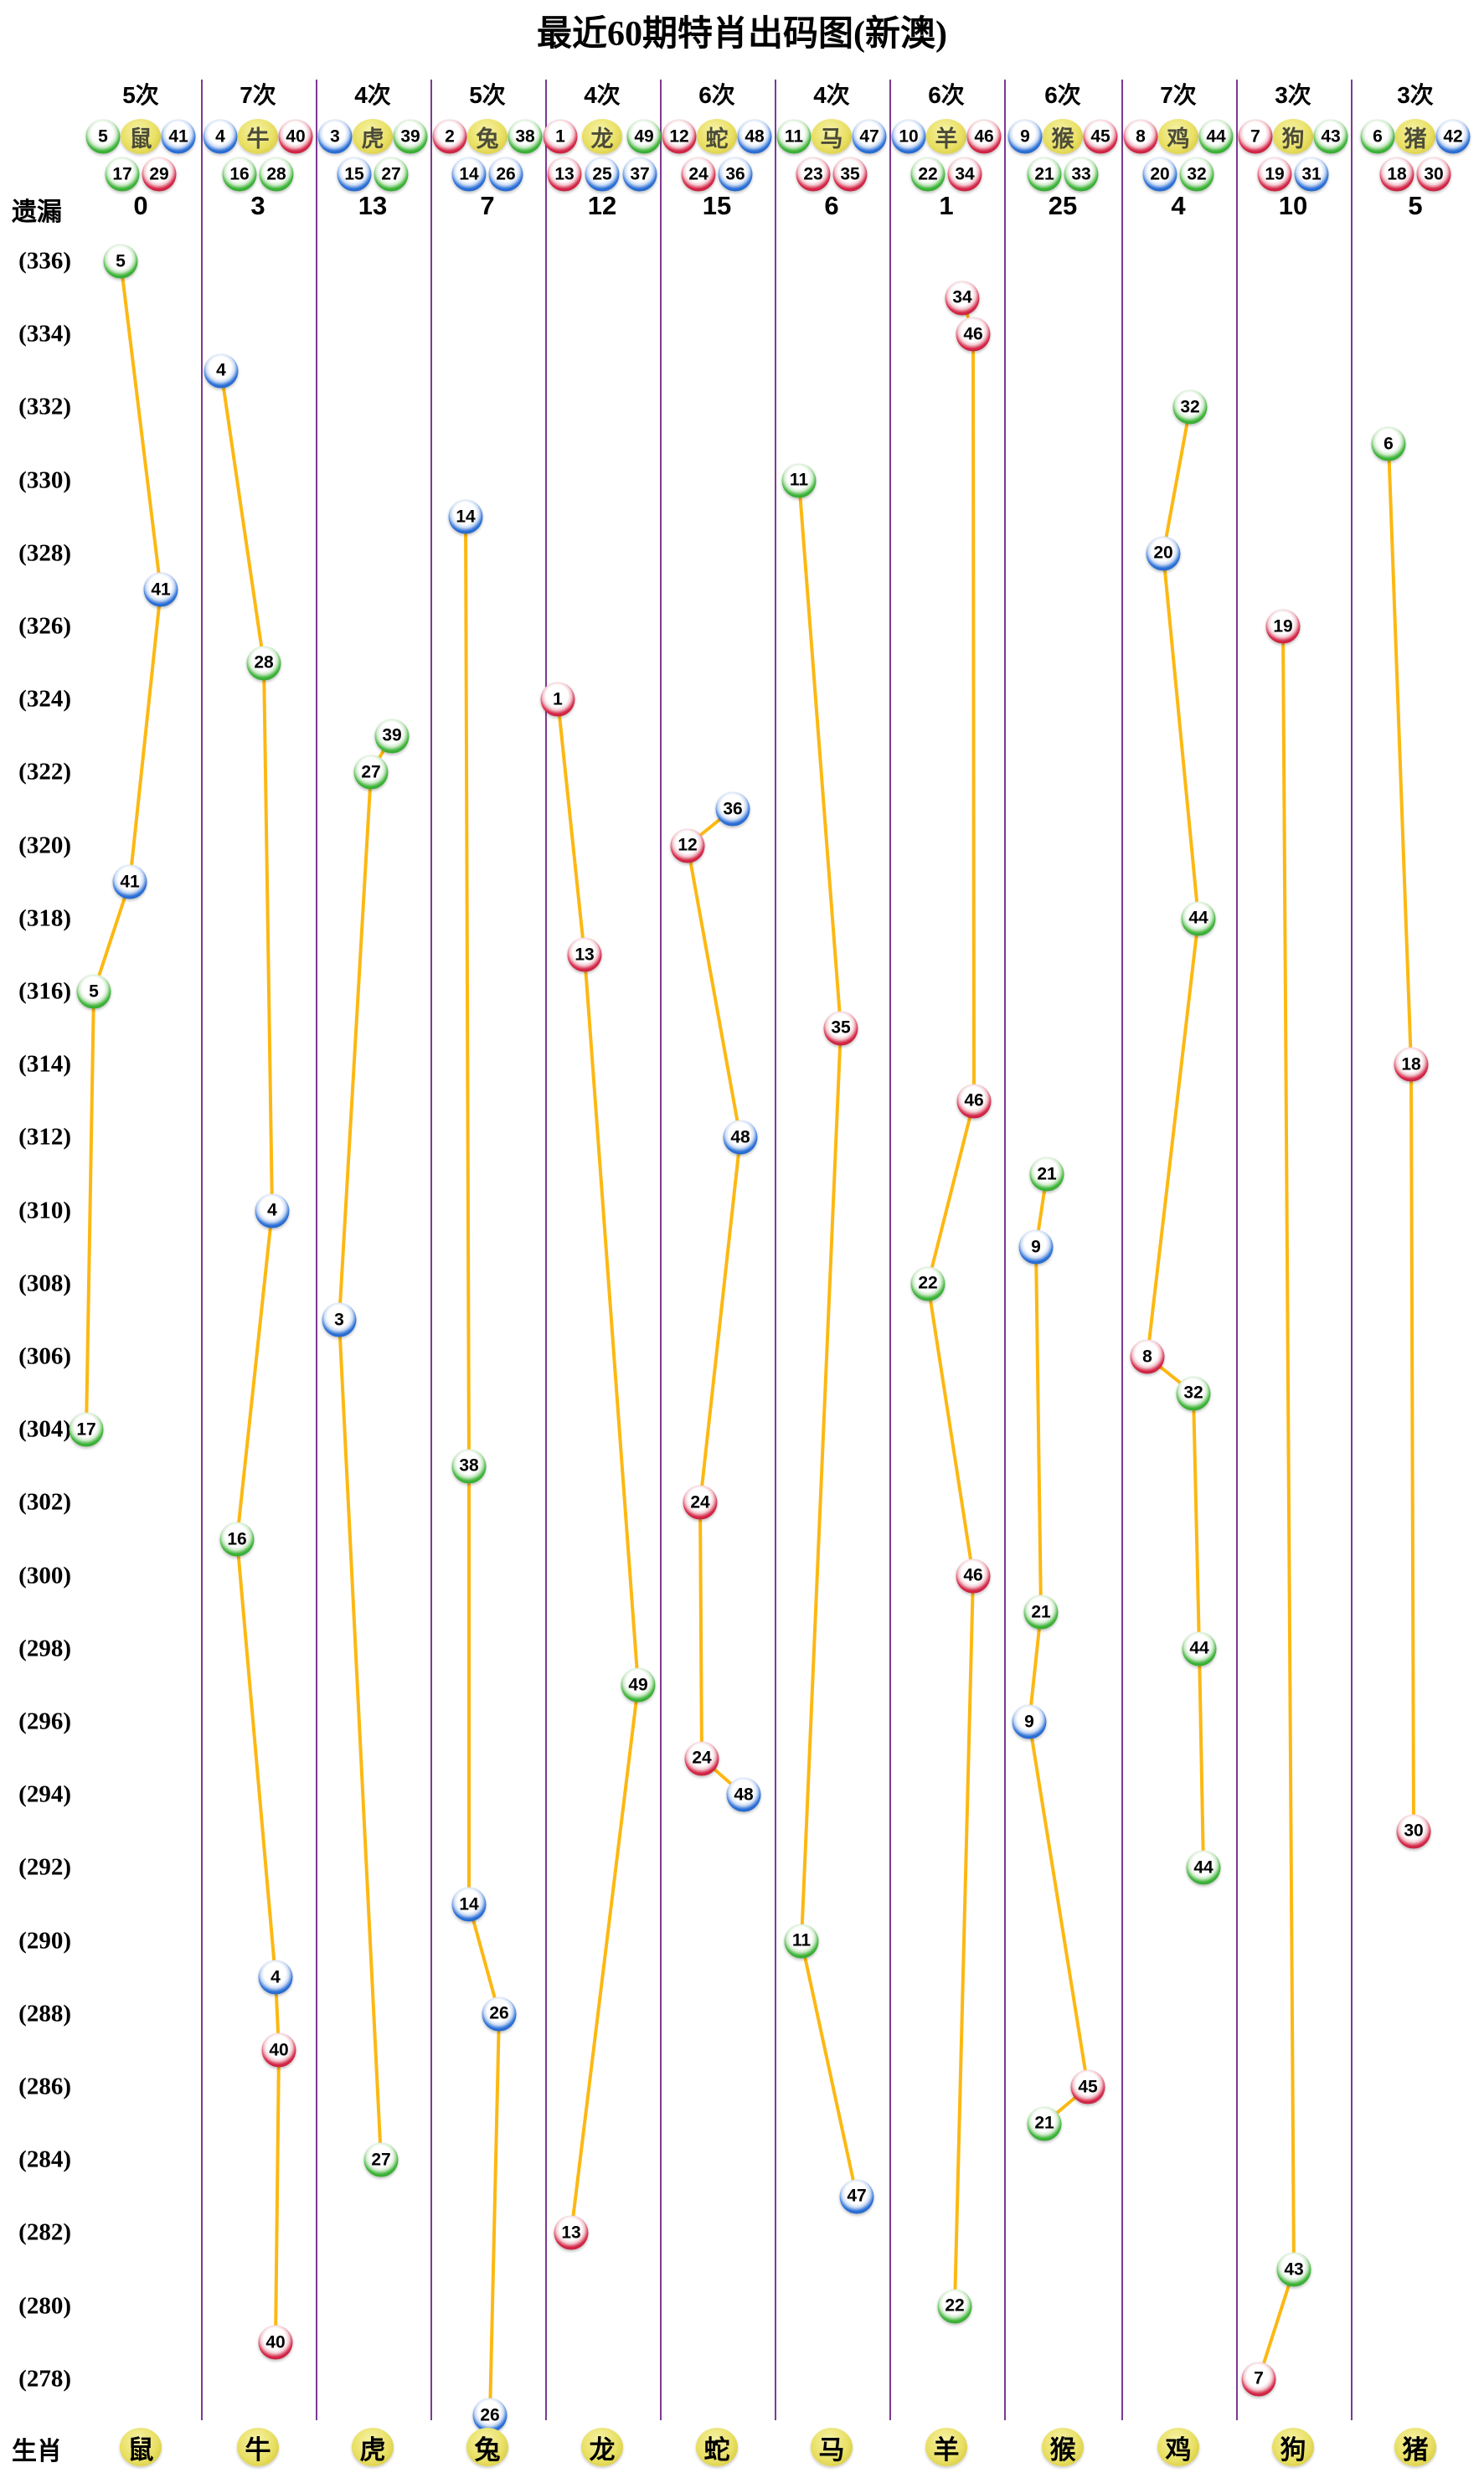 Image resolution: width=1484 pixels, height=2473 pixels. I want to click on chart-ball: 16, so click(237, 1539).